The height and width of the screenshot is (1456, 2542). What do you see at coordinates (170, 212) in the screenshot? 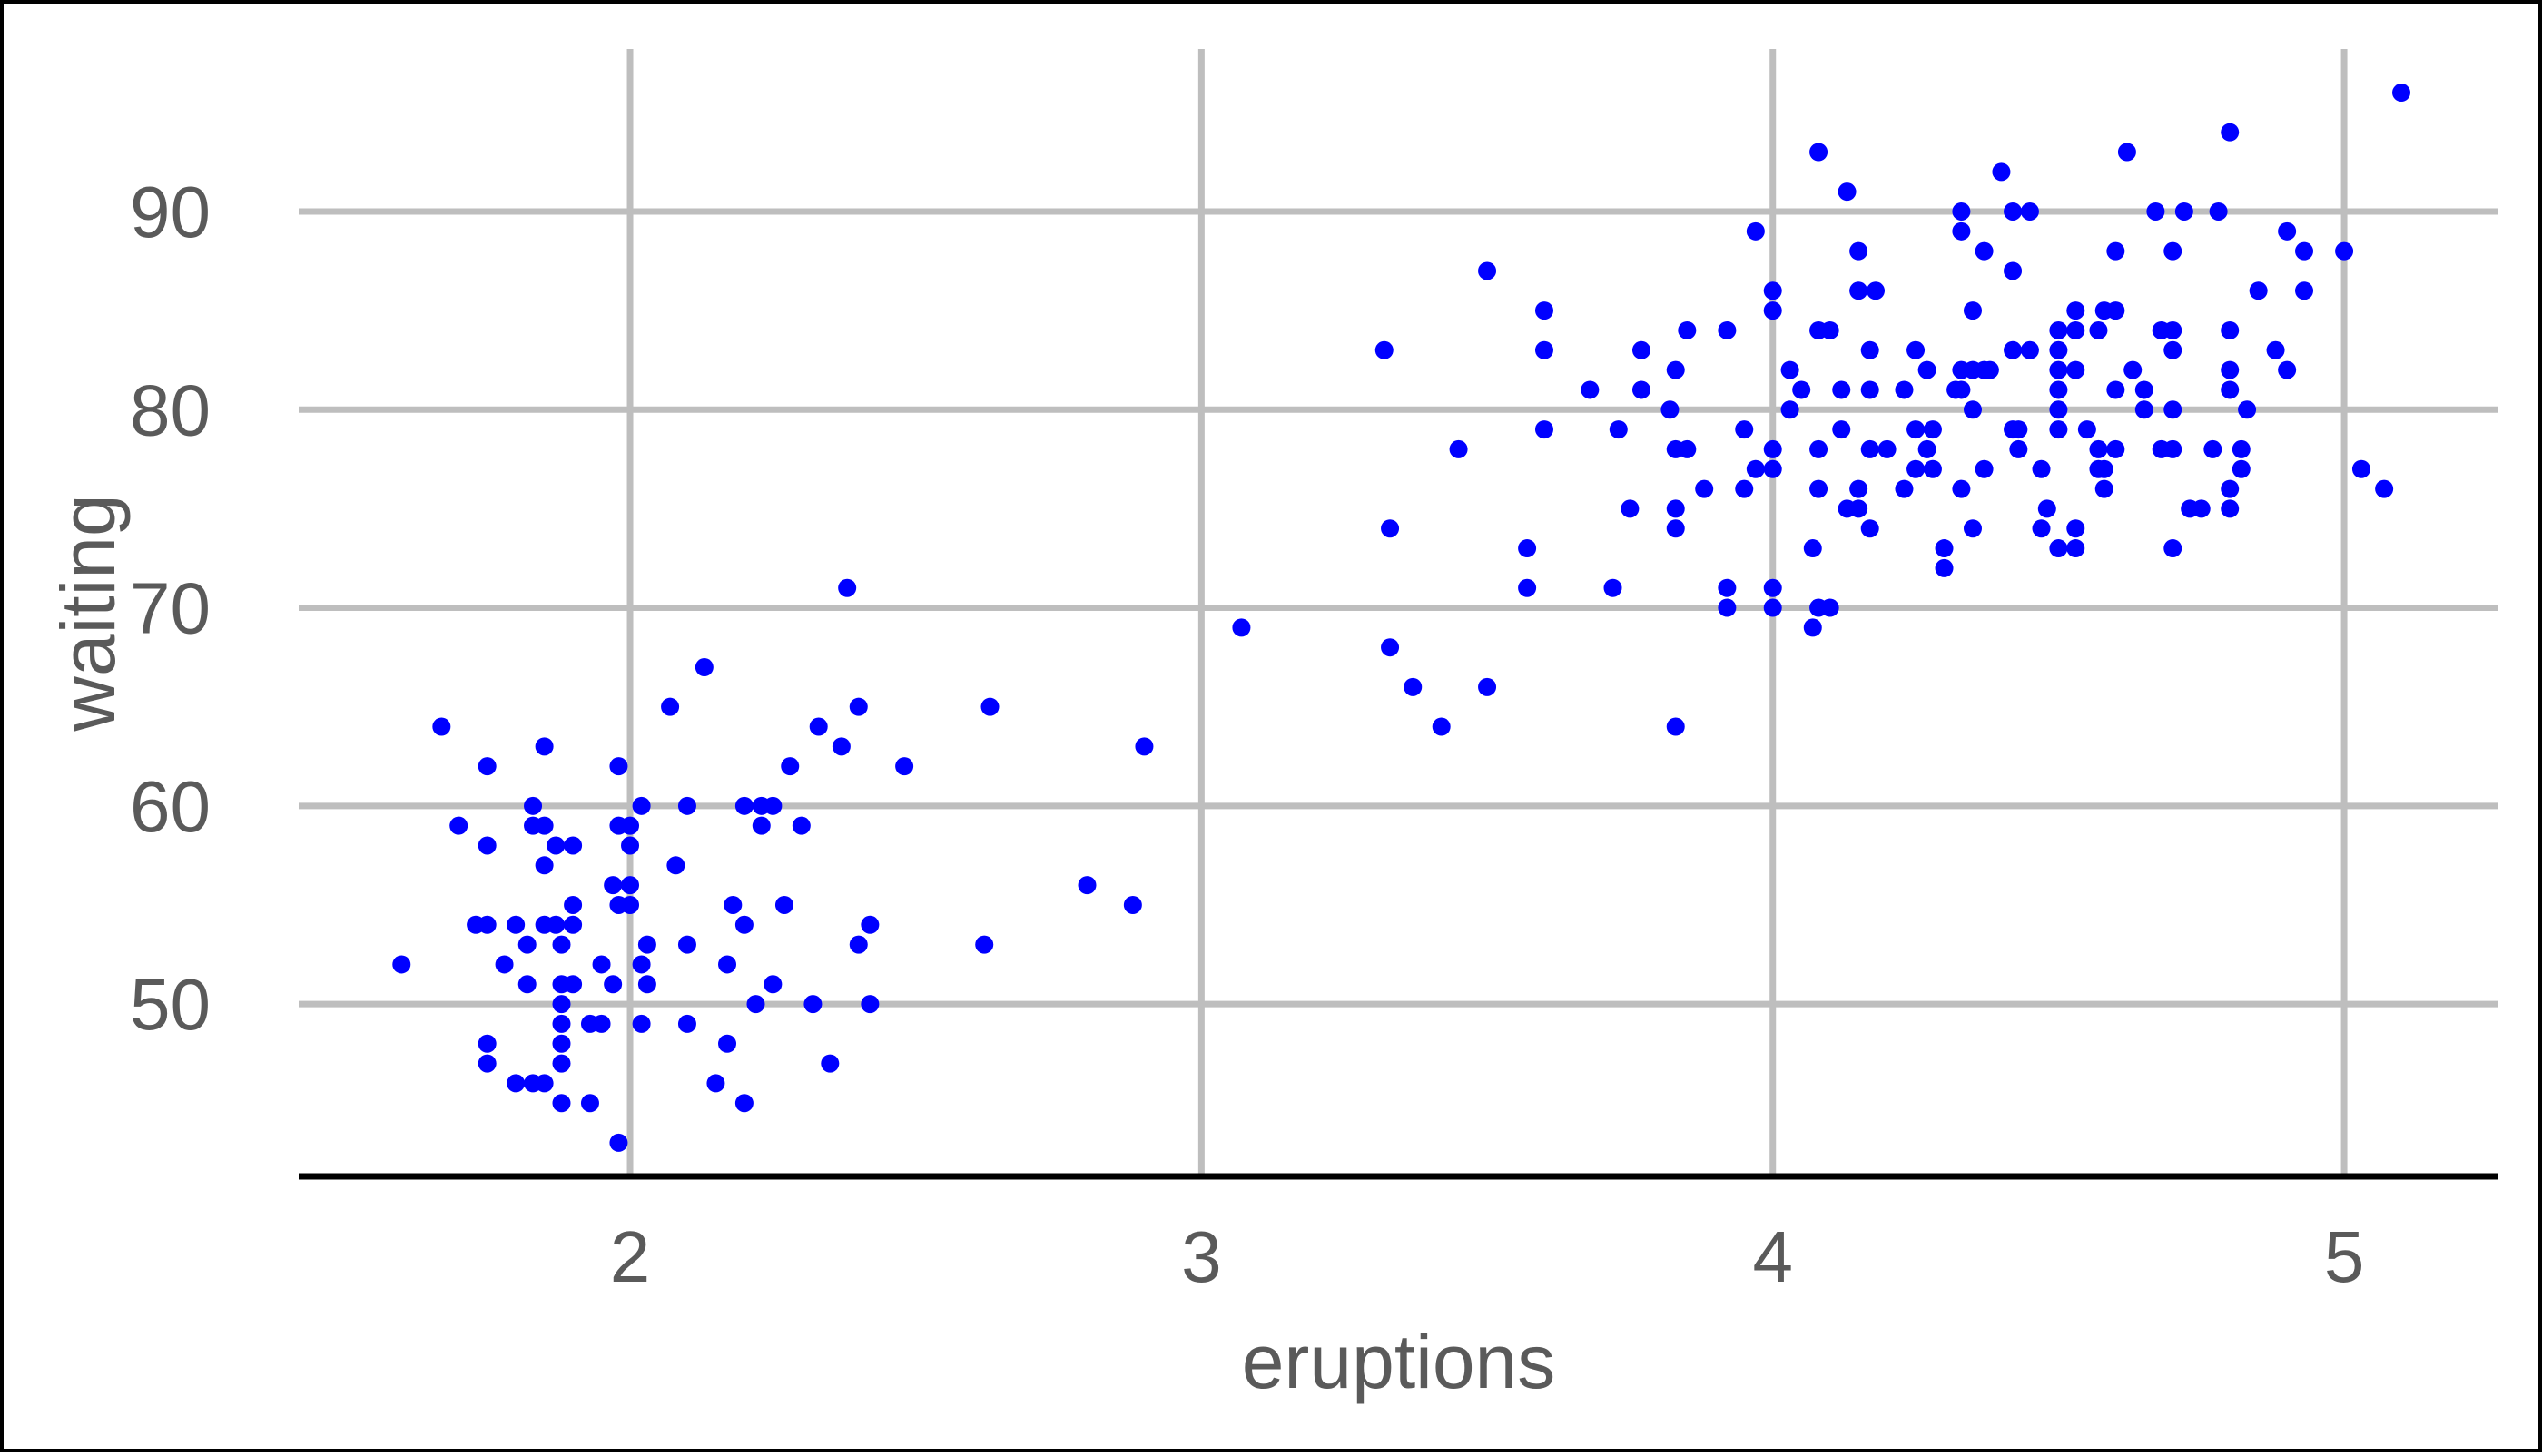
I see `y-tick-label-90: 90` at bounding box center [170, 212].